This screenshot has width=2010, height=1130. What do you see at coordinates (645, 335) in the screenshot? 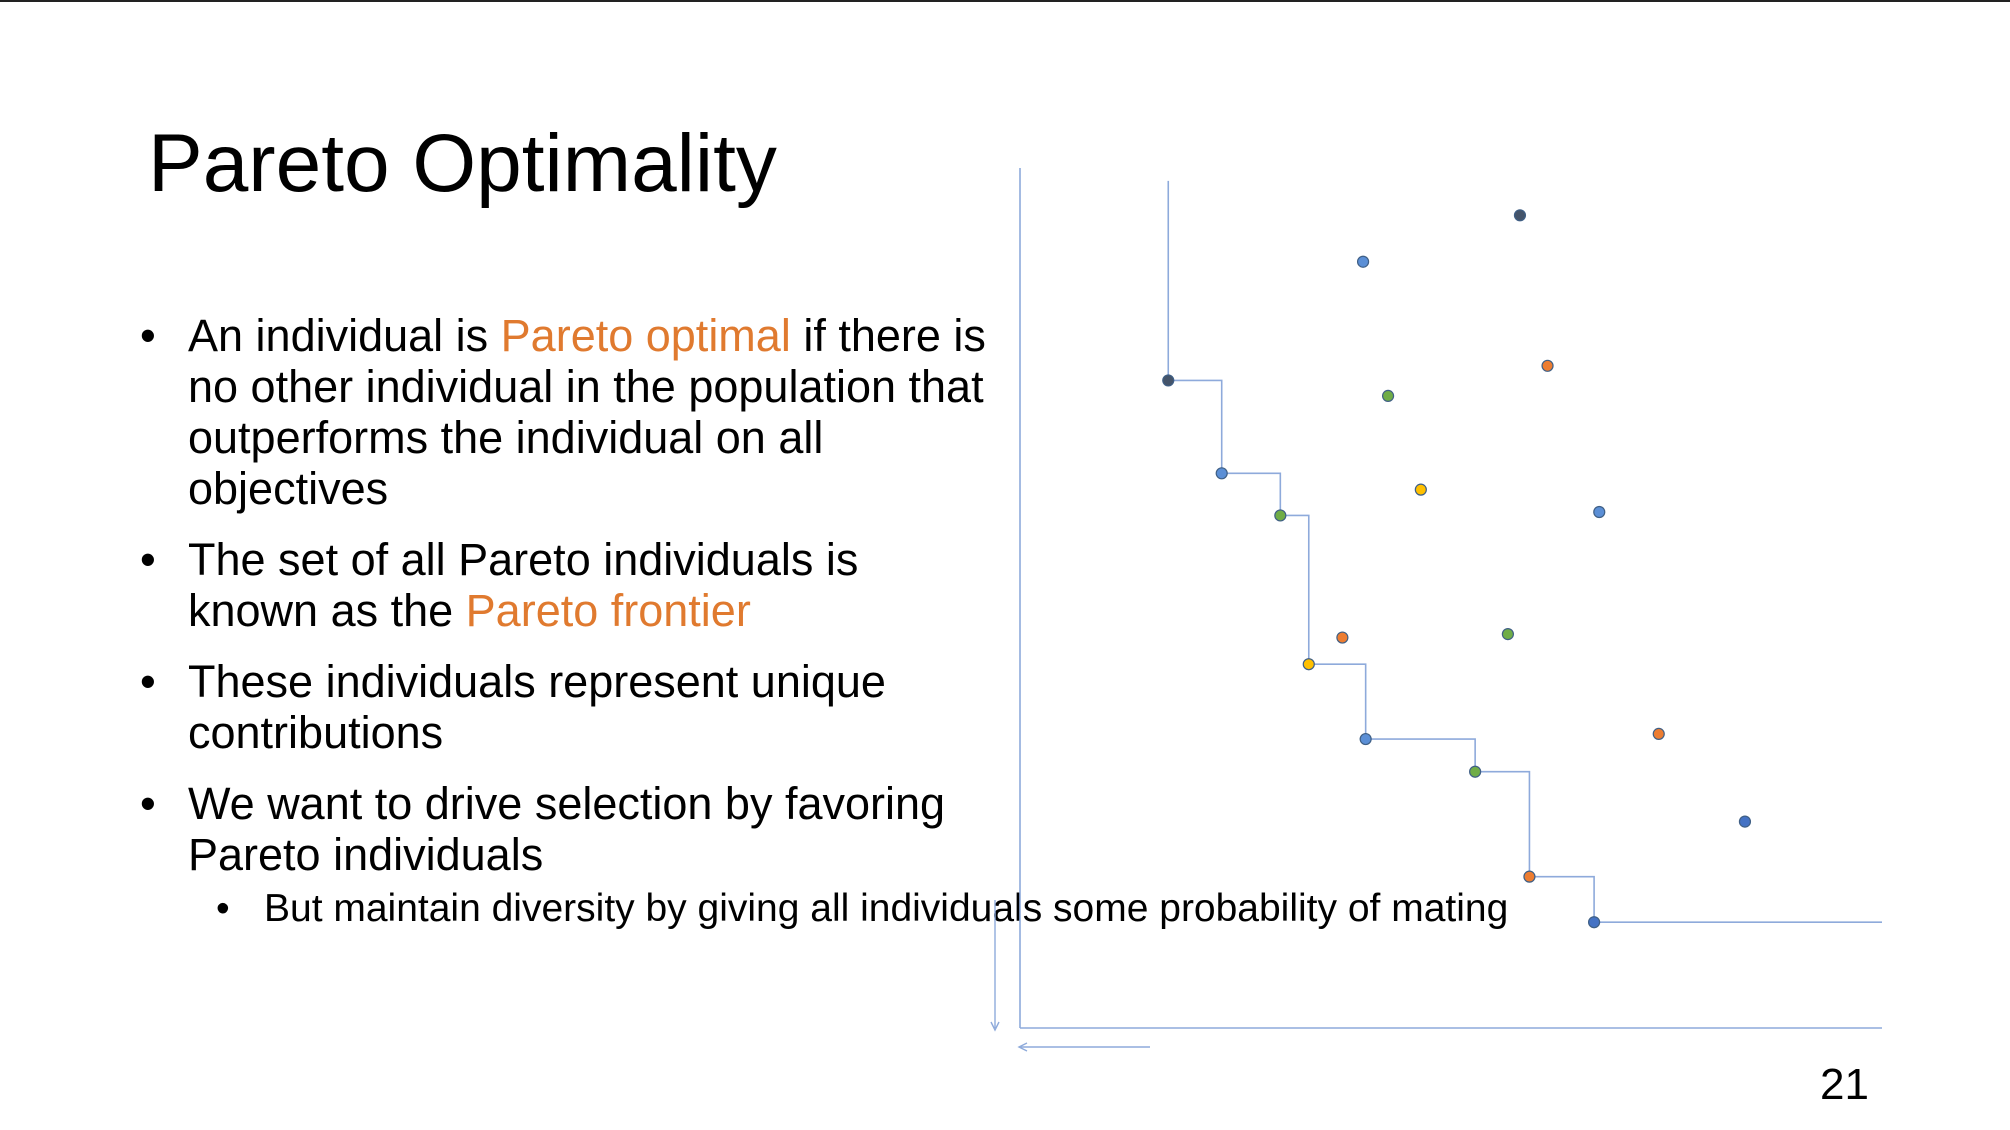
I see `bullet-highlight-pareto-optimal: Pareto optimal` at bounding box center [645, 335].